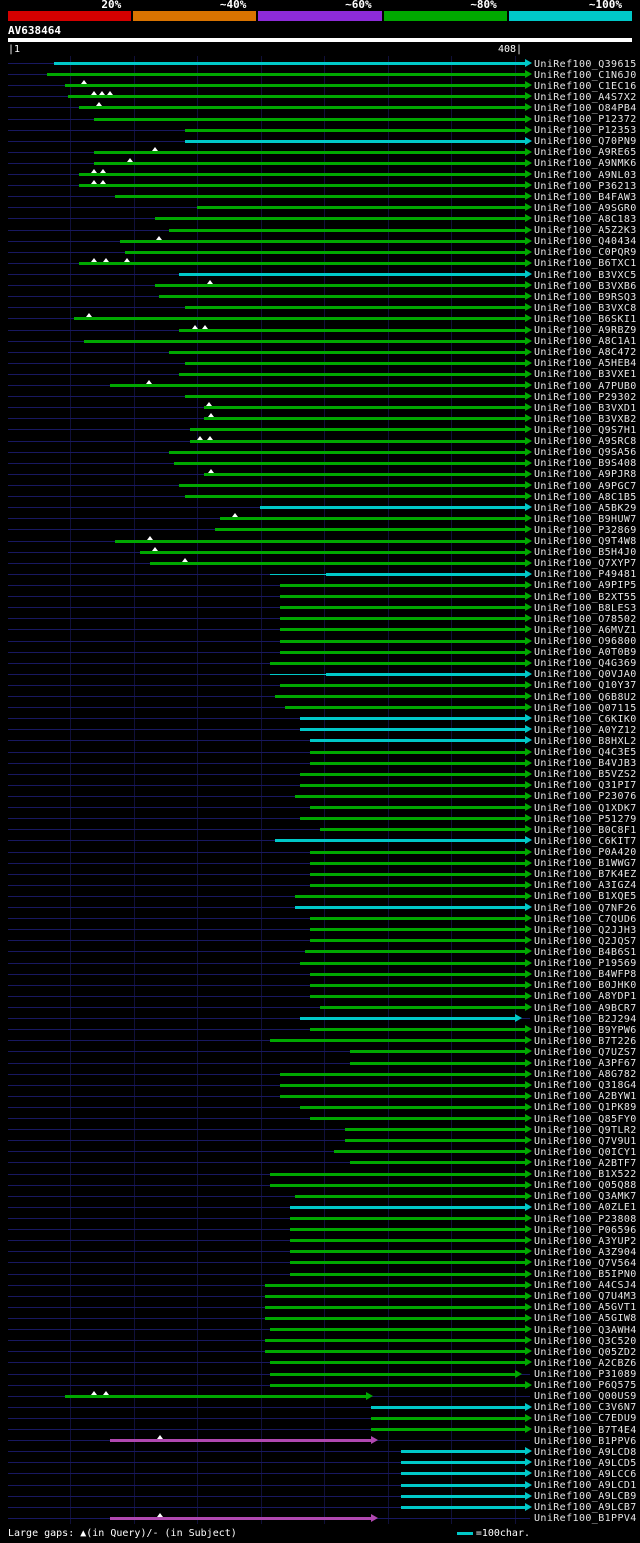  I want to click on hit-label: UniRef100_Q70PN9, so click(585, 142).